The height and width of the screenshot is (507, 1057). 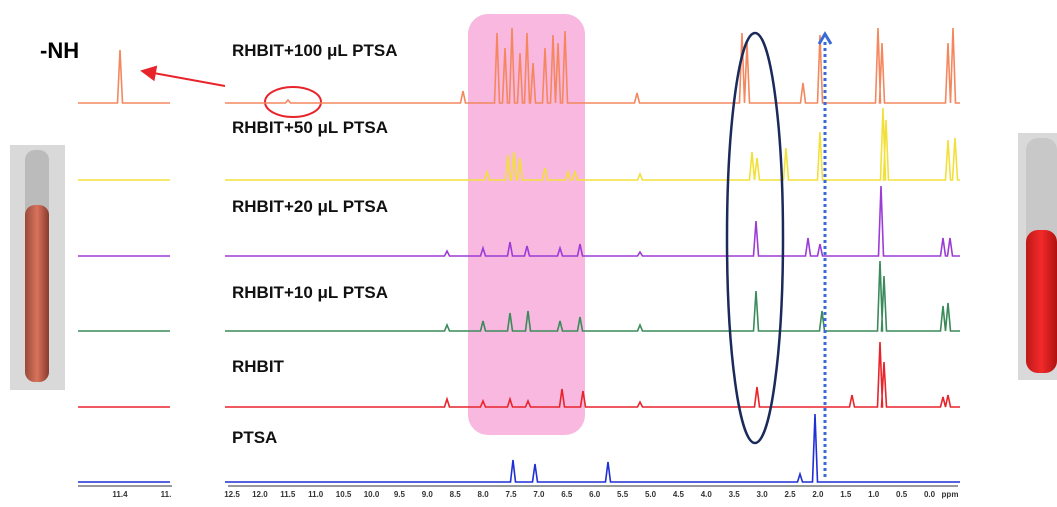 What do you see at coordinates (316, 494) in the screenshot?
I see `x-tick-label: 11.0` at bounding box center [316, 494].